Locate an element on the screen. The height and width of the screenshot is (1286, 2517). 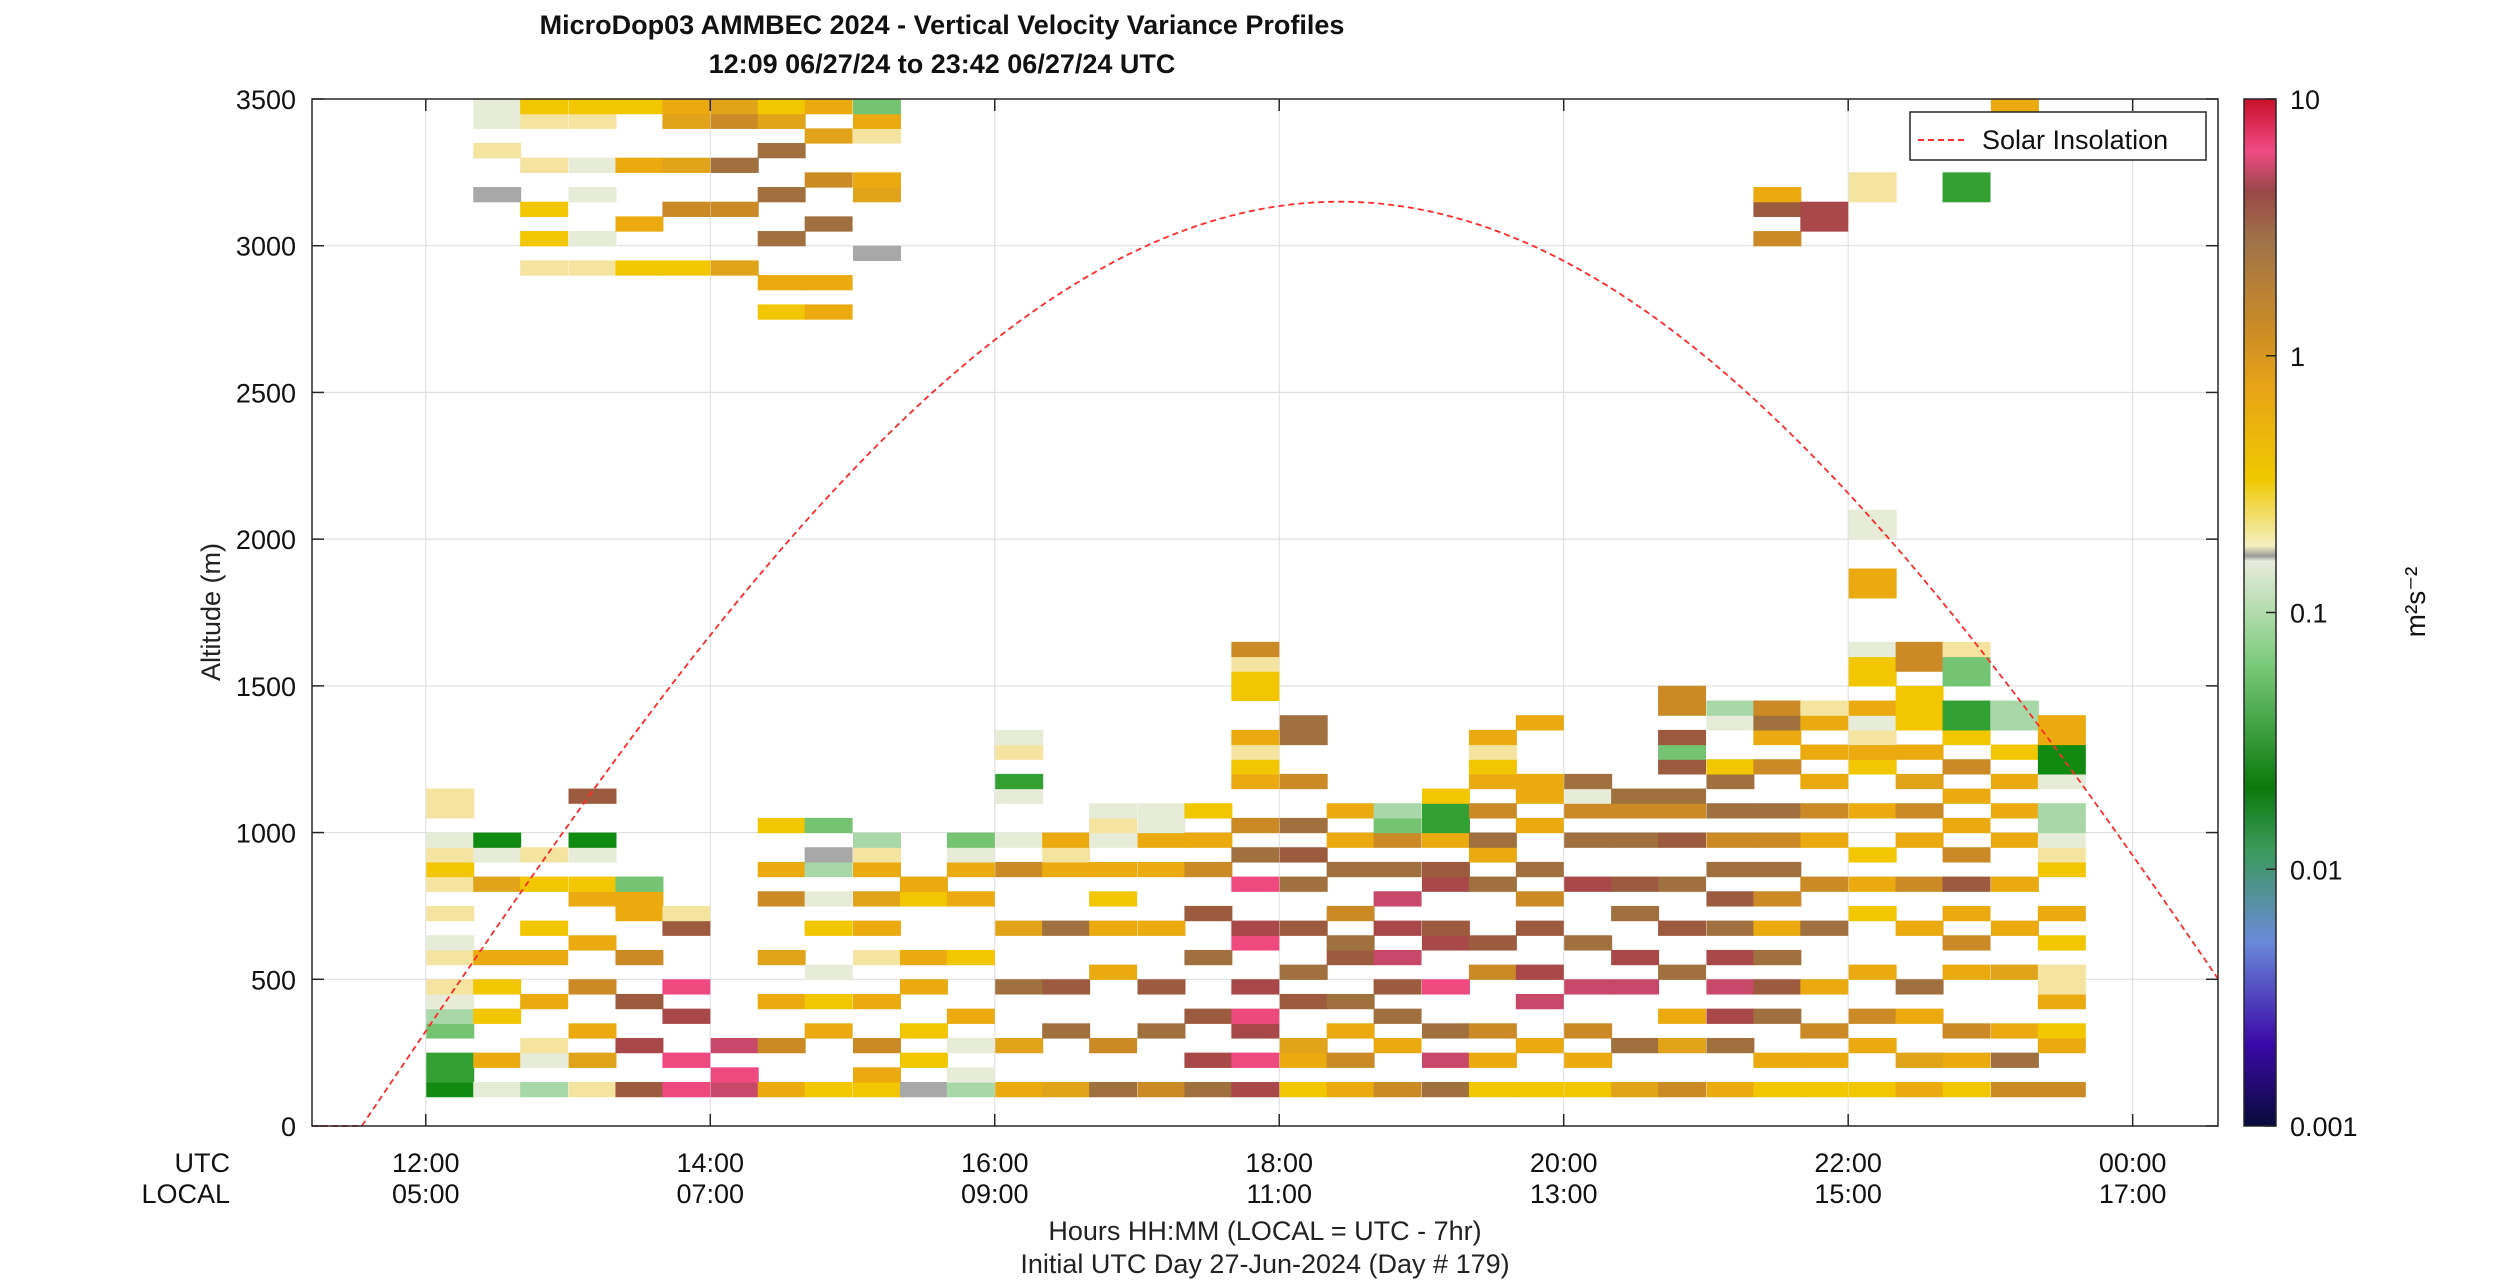
x-tick-label-utc: 14:00 is located at coordinates (710, 1163).